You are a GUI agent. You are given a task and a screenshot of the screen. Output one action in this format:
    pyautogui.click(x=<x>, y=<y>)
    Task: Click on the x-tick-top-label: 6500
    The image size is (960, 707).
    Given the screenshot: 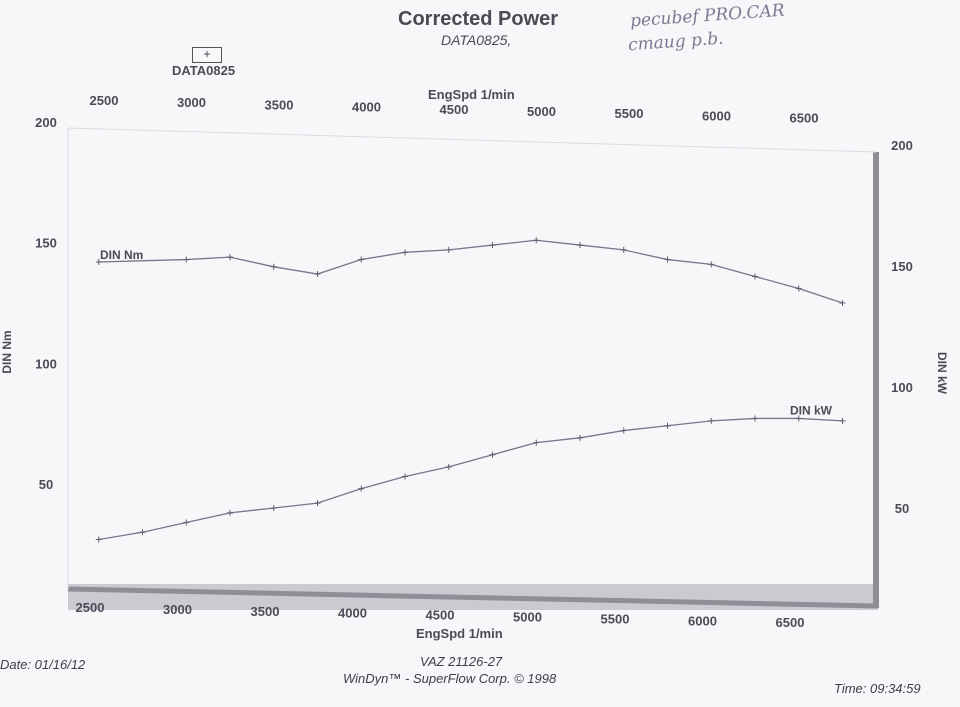 What is the action you would take?
    pyautogui.click(x=804, y=118)
    